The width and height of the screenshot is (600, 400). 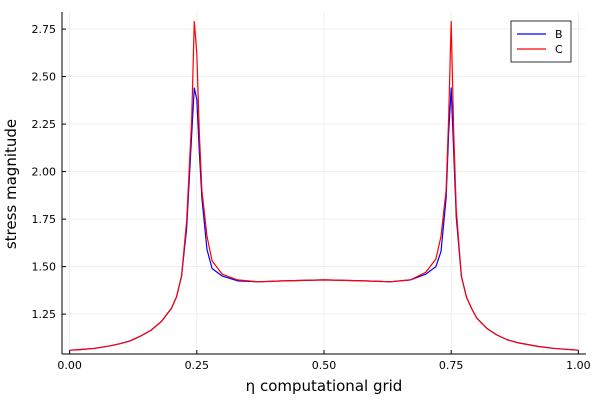 I want to click on y-axis-label: stress magnitude, so click(x=11, y=184).